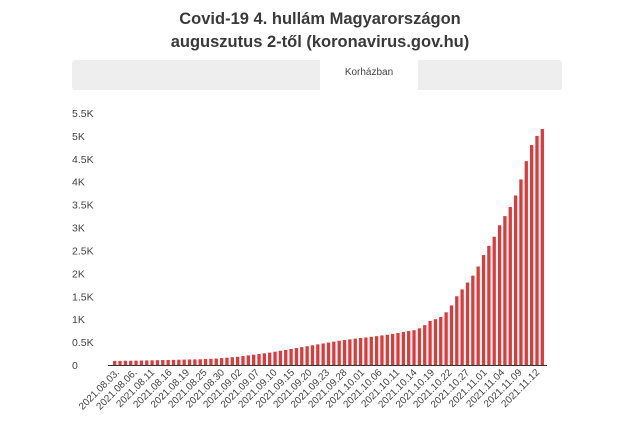  Describe the element at coordinates (78, 183) in the screenshot. I see `y-tick-label: 4K` at that location.